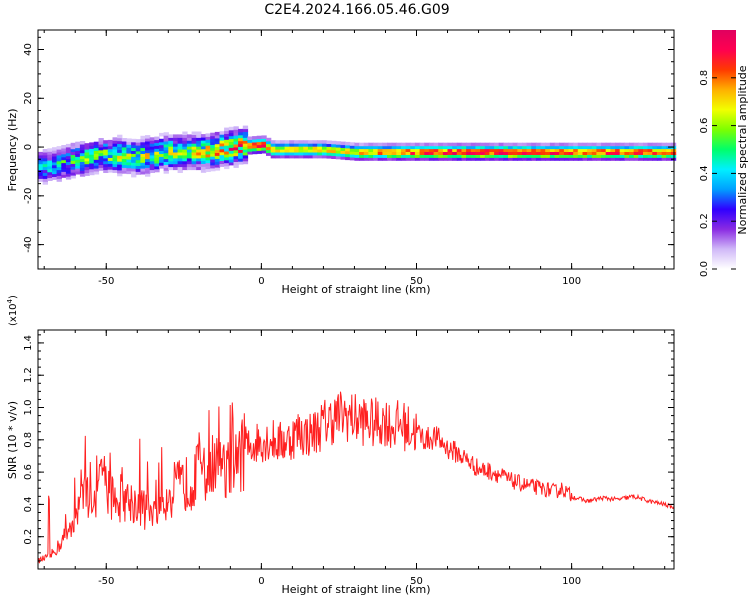 The width and height of the screenshot is (750, 600). What do you see at coordinates (28, 343) in the screenshot?
I see `y-tick-label: 1.4` at bounding box center [28, 343].